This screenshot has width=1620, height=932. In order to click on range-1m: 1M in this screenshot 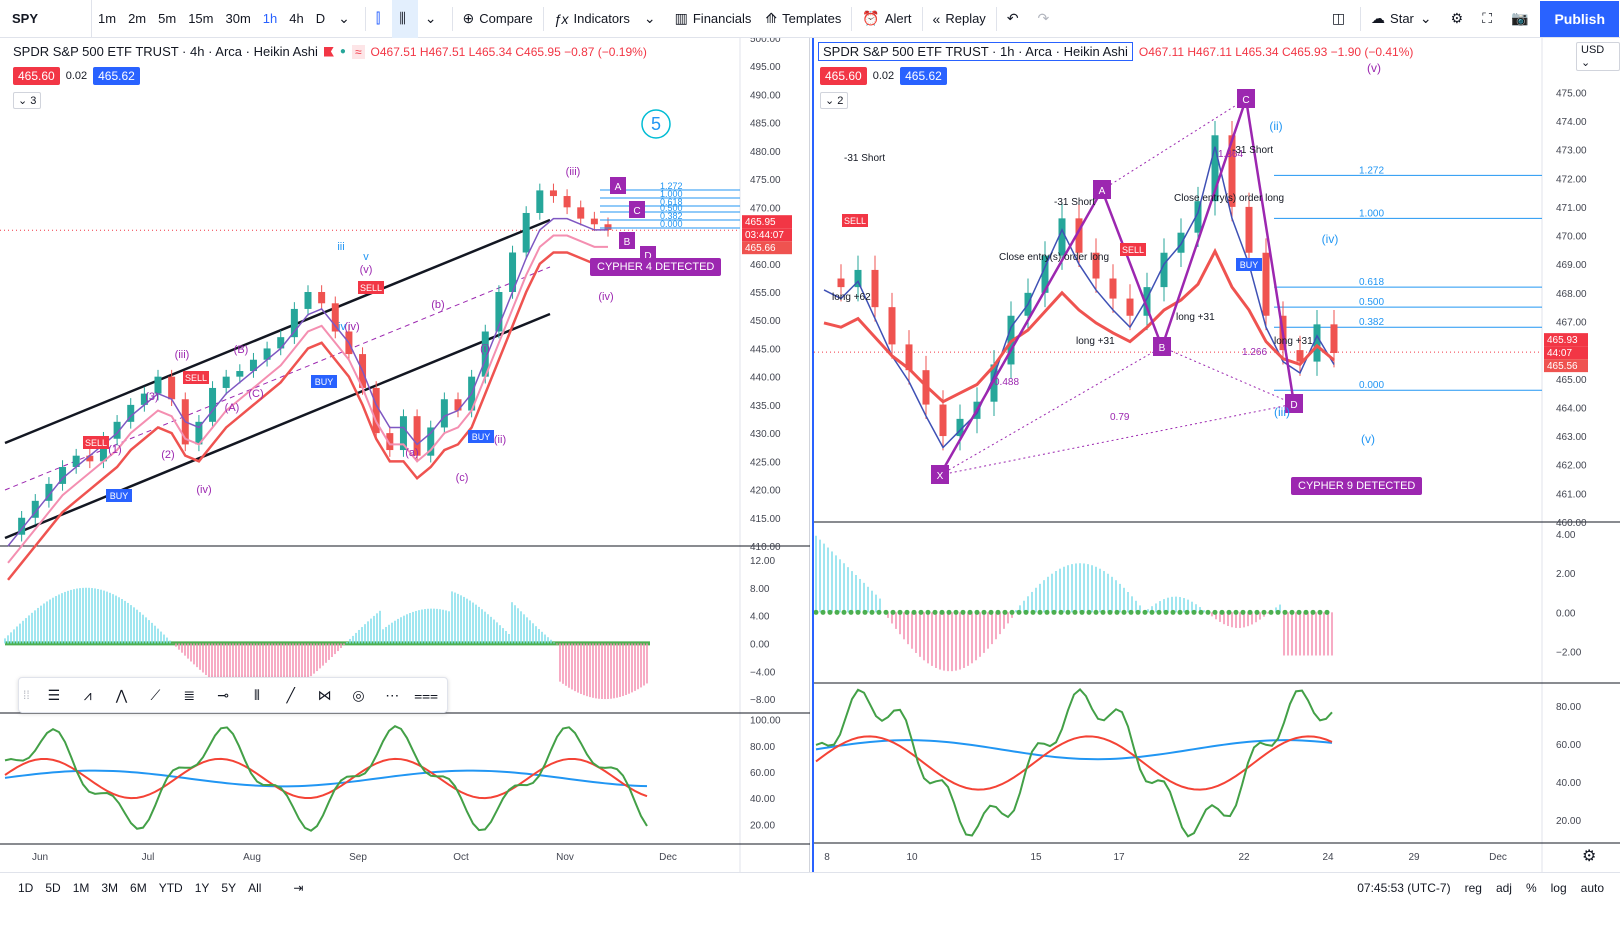, I will do `click(81, 888)`.